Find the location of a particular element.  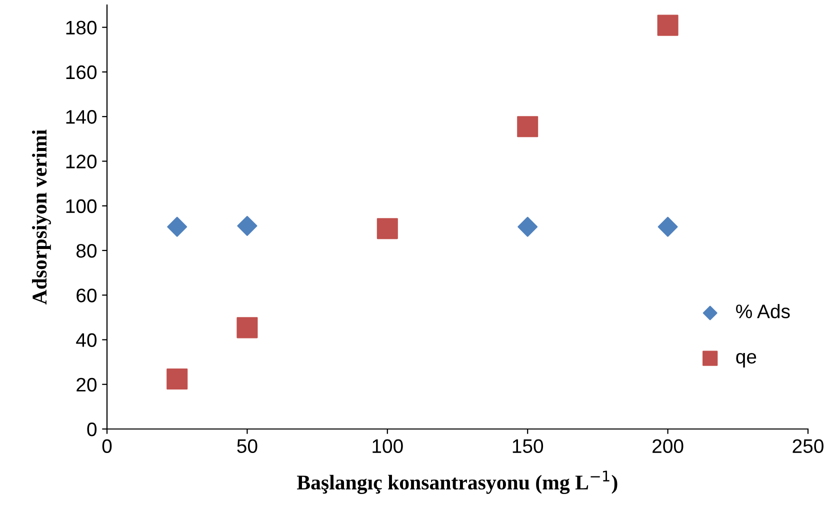

legend-label: qe is located at coordinates (746, 360).